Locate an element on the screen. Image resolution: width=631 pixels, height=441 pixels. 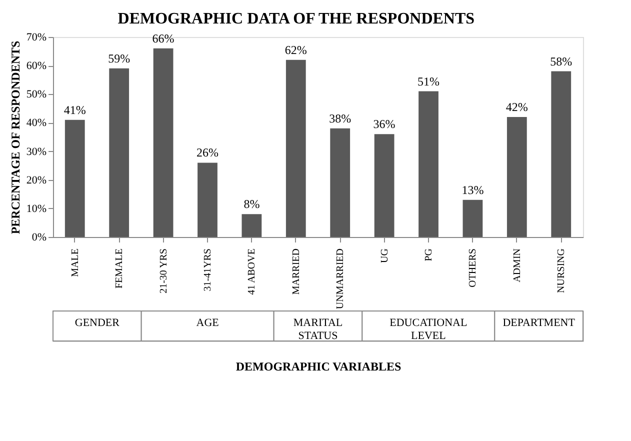
y-tick-label: 50% is located at coordinates (36, 94).